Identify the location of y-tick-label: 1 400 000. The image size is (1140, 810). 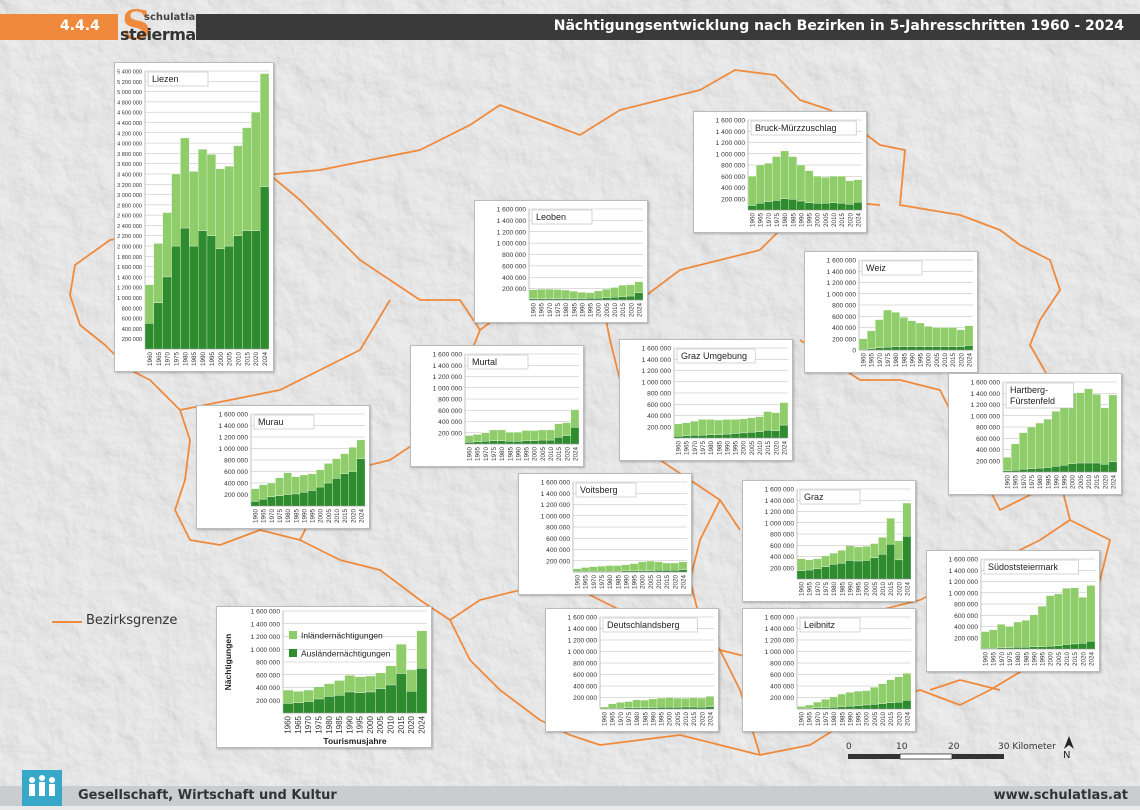
(842, 272).